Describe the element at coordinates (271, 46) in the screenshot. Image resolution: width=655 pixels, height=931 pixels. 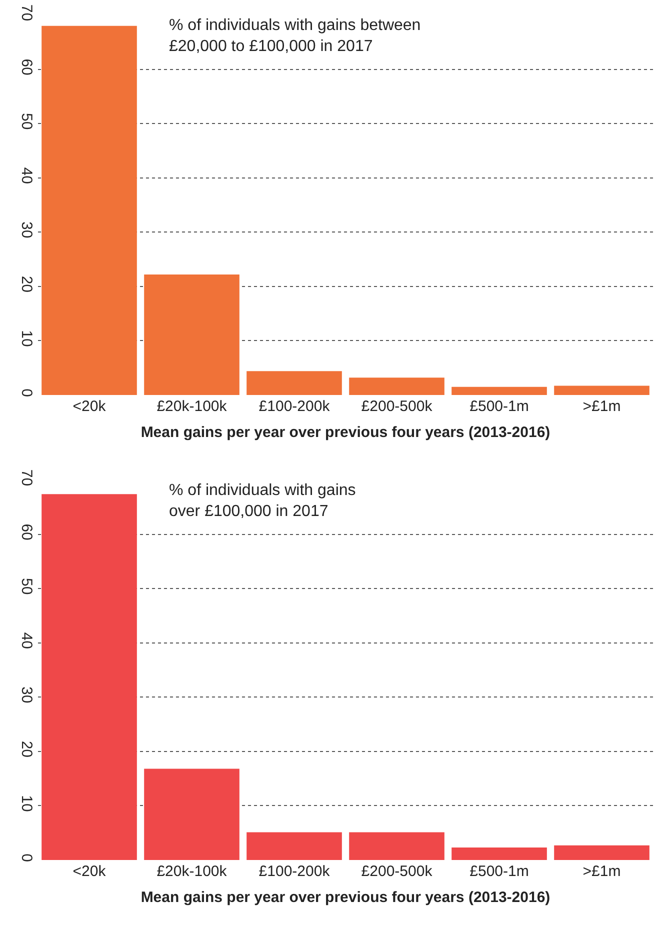
I see `annotation: £20,000 to £100,000 in 2017` at that location.